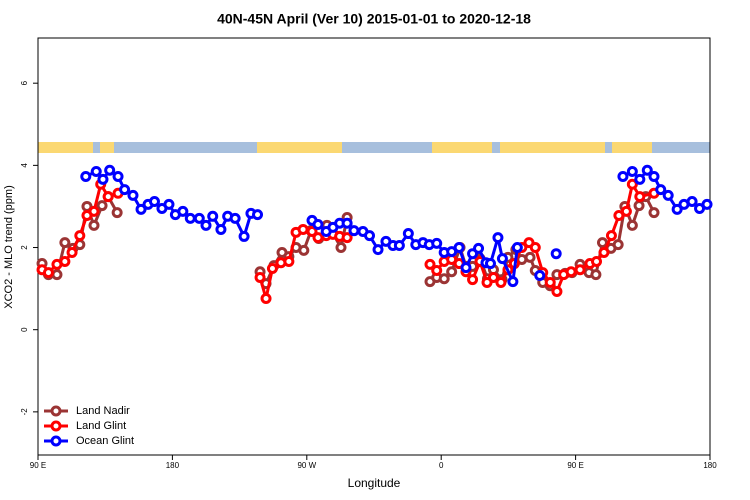 The image size is (750, 500). I want to click on y-tick-label: 0, so click(24, 329).